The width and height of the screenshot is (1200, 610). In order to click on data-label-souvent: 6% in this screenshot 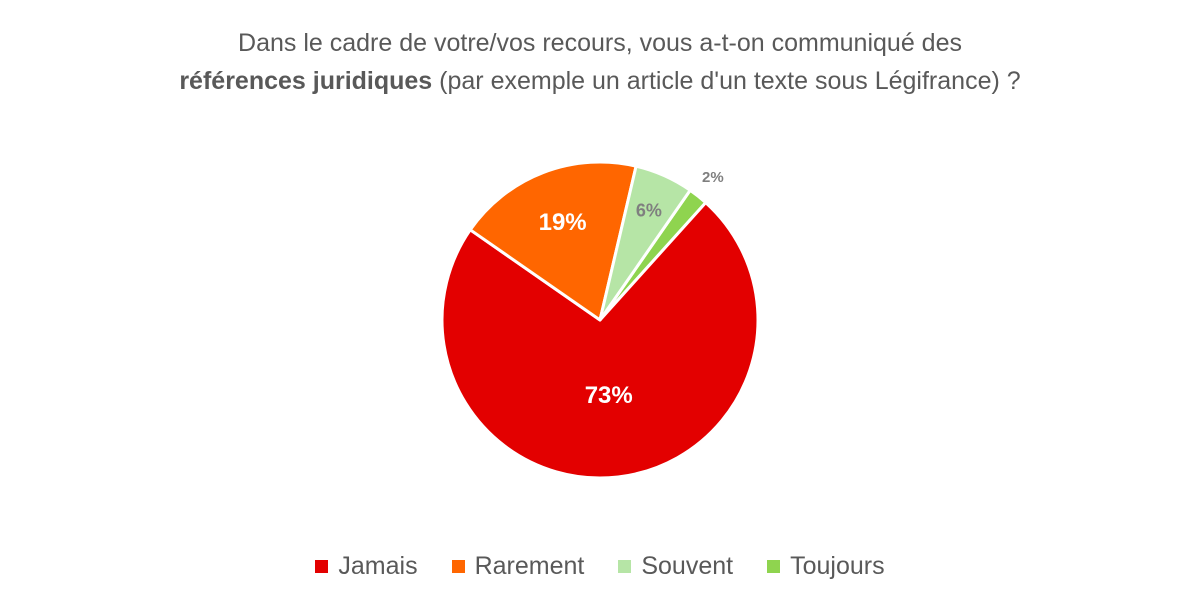, I will do `click(649, 210)`.